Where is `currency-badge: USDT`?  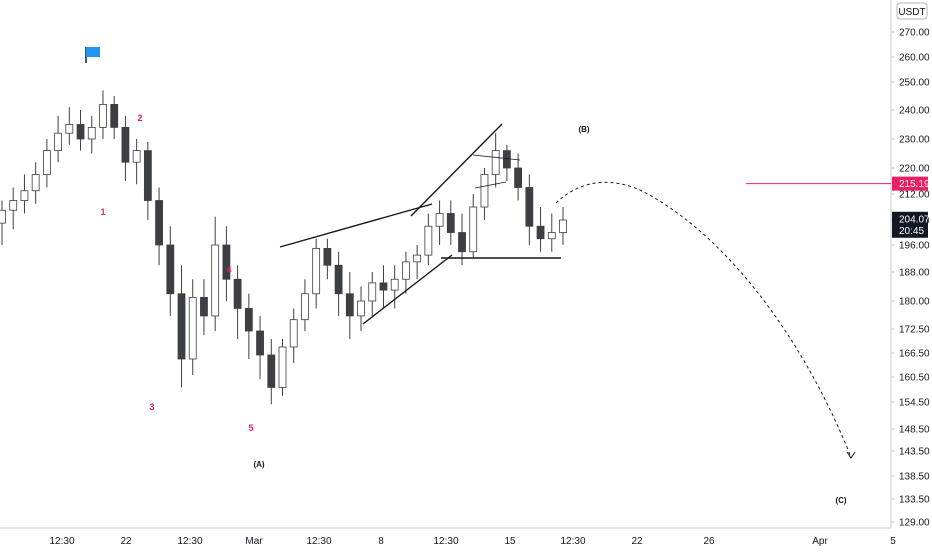 currency-badge: USDT is located at coordinates (912, 11).